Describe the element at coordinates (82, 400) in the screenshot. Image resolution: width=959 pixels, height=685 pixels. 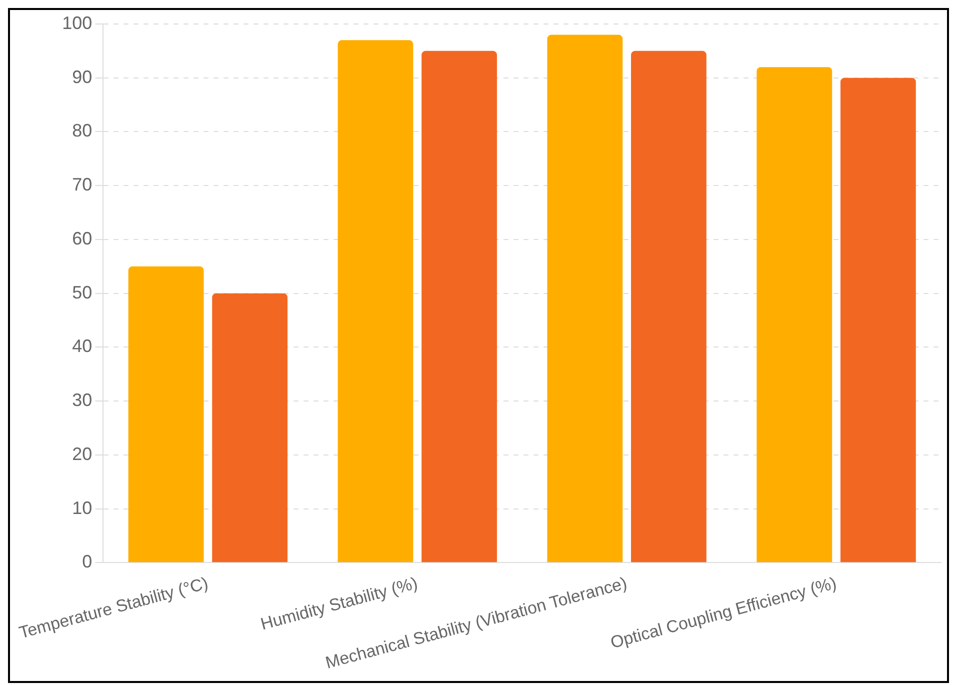
I see `y-tick-label: 30` at that location.